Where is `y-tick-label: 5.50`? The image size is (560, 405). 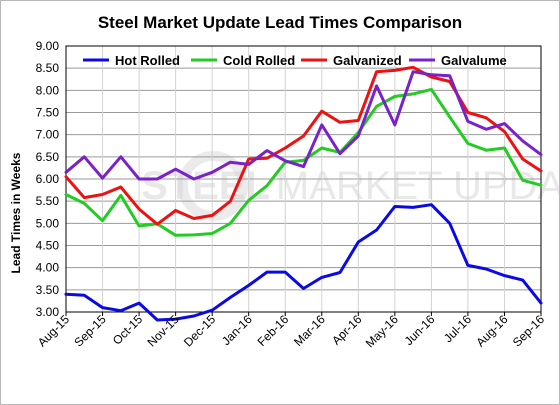 y-tick-label: 5.50 is located at coordinates (48, 201).